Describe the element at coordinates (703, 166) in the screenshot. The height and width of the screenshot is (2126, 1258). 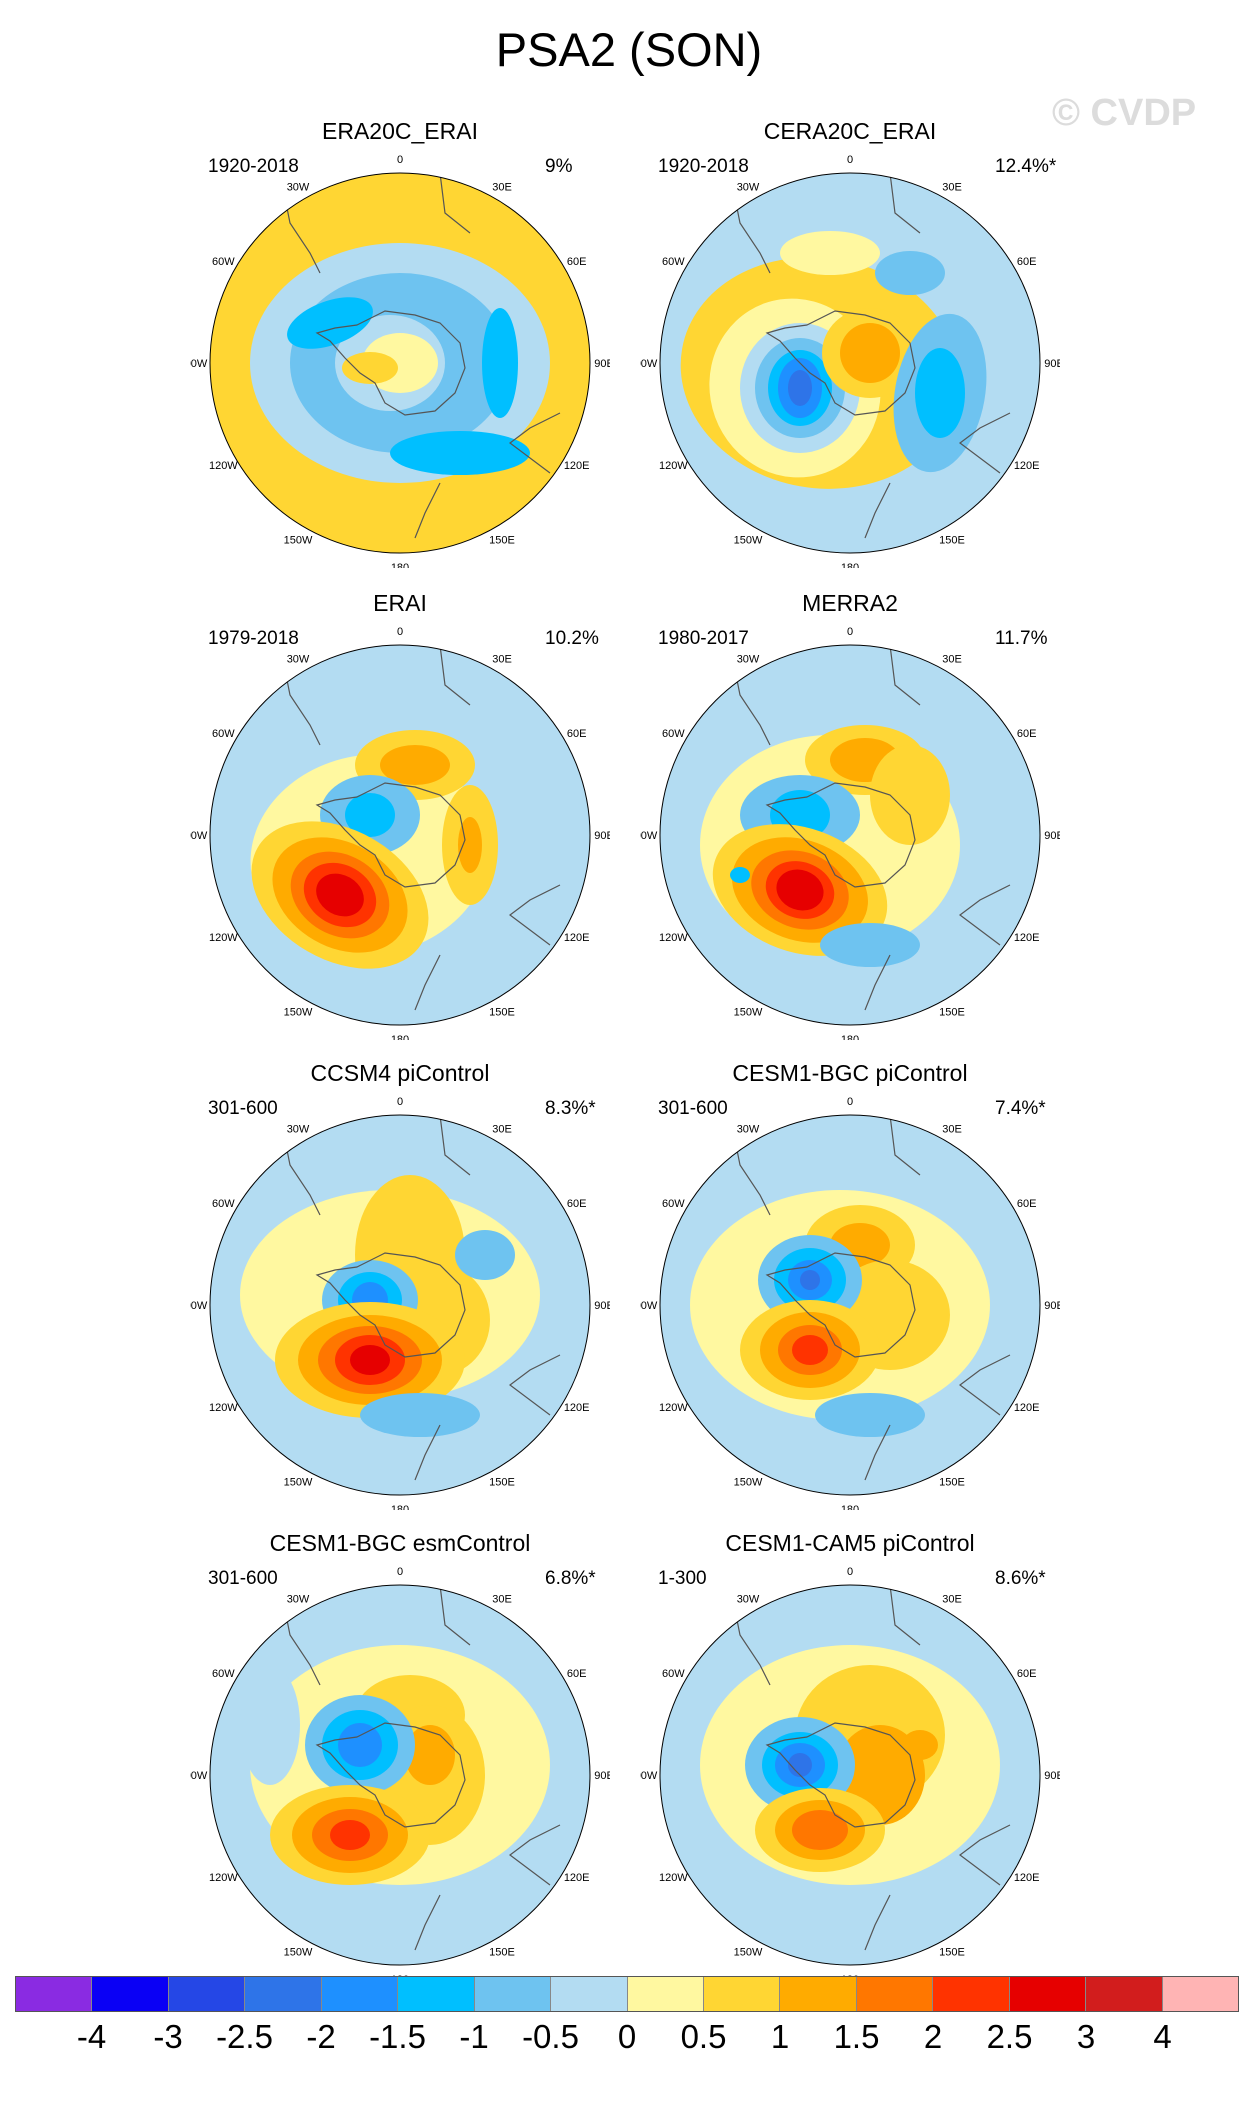
I see `panel-period: 1920-2018` at that location.